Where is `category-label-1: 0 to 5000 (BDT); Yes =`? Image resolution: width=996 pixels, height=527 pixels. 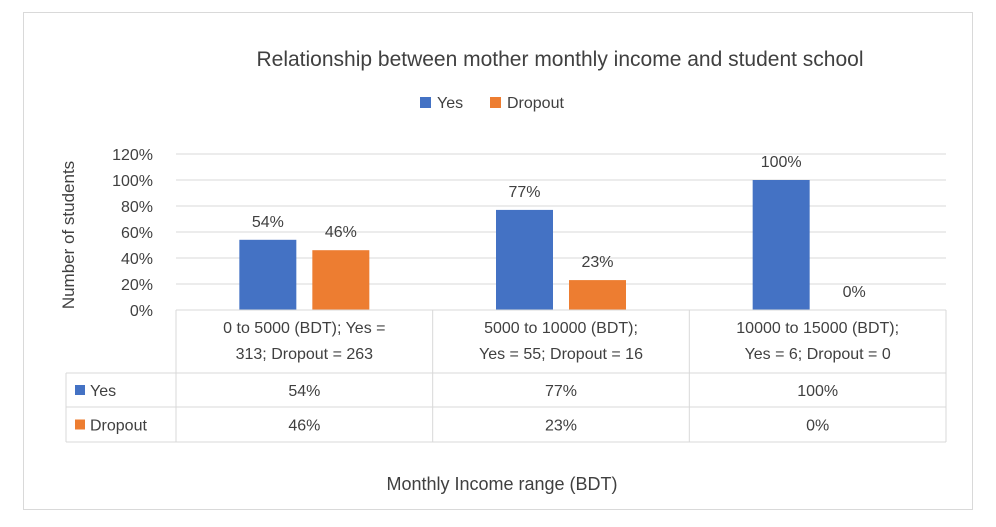
category-label-1: 0 to 5000 (BDT); Yes = is located at coordinates (304, 328).